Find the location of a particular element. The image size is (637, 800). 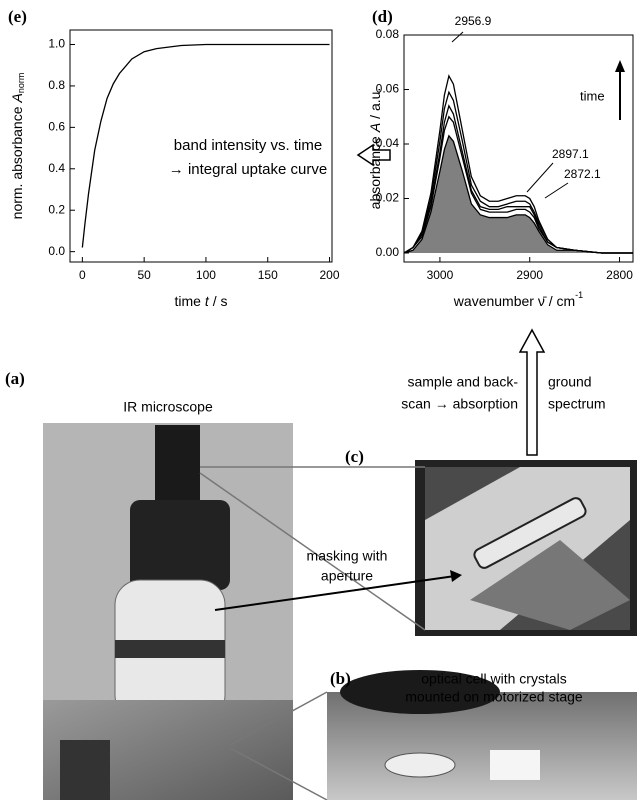

area is located at coordinates (518, 194).